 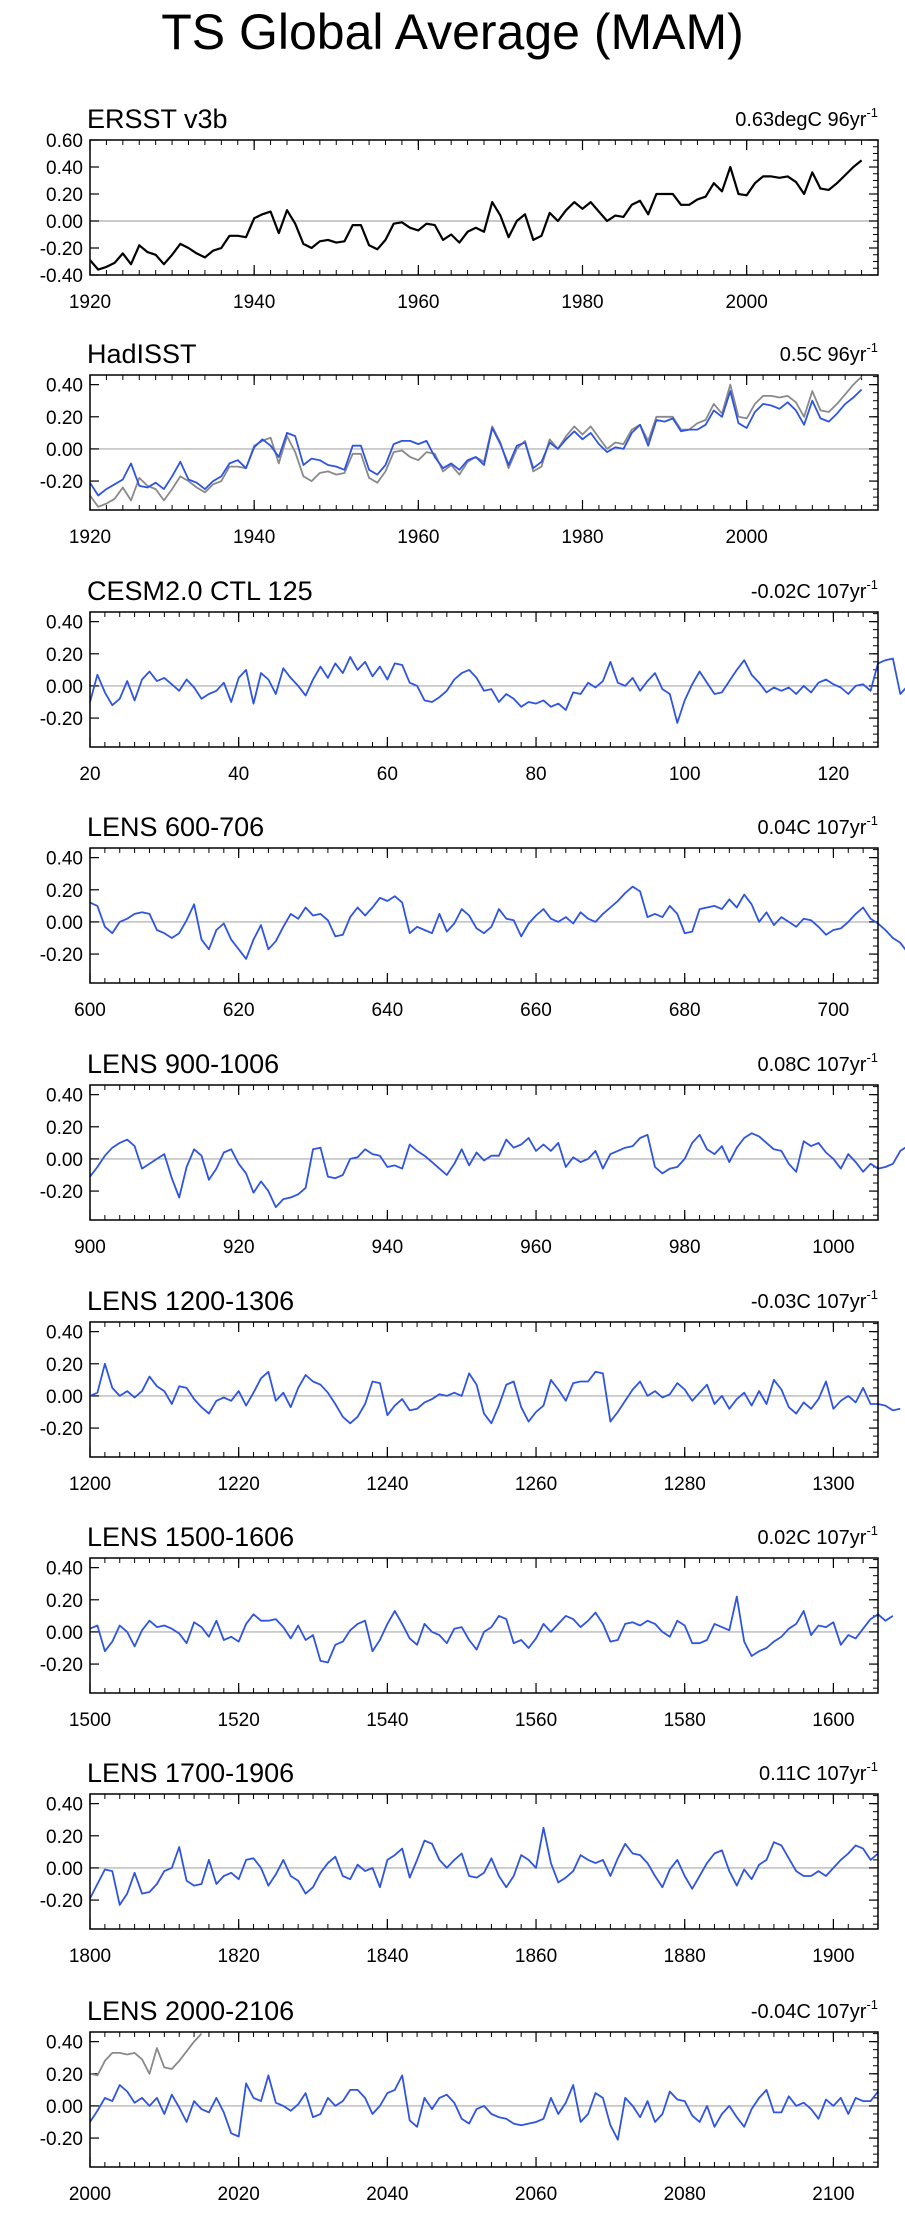 What do you see at coordinates (239, 1484) in the screenshot?
I see `x-tick-label: 1220` at bounding box center [239, 1484].